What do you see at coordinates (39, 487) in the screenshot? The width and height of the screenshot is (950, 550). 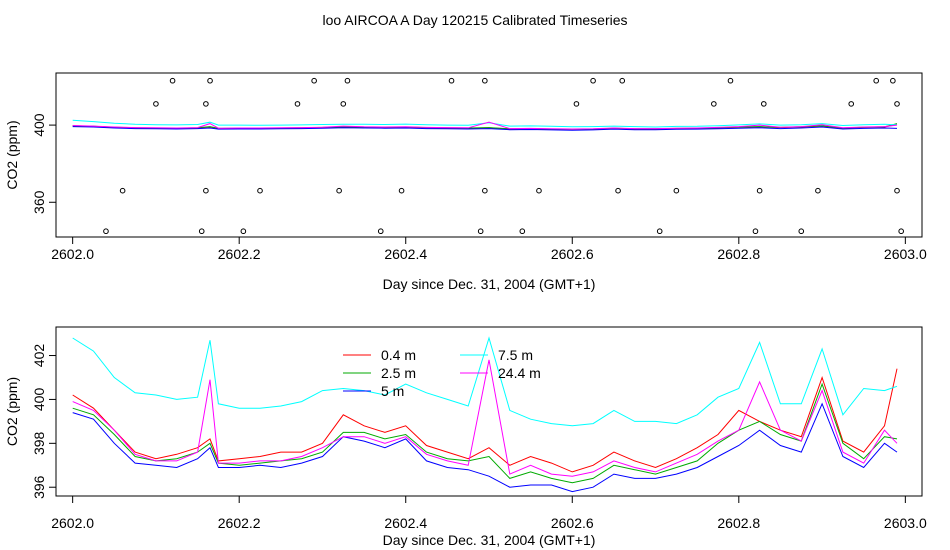 I see `y-tick-label: 396` at bounding box center [39, 487].